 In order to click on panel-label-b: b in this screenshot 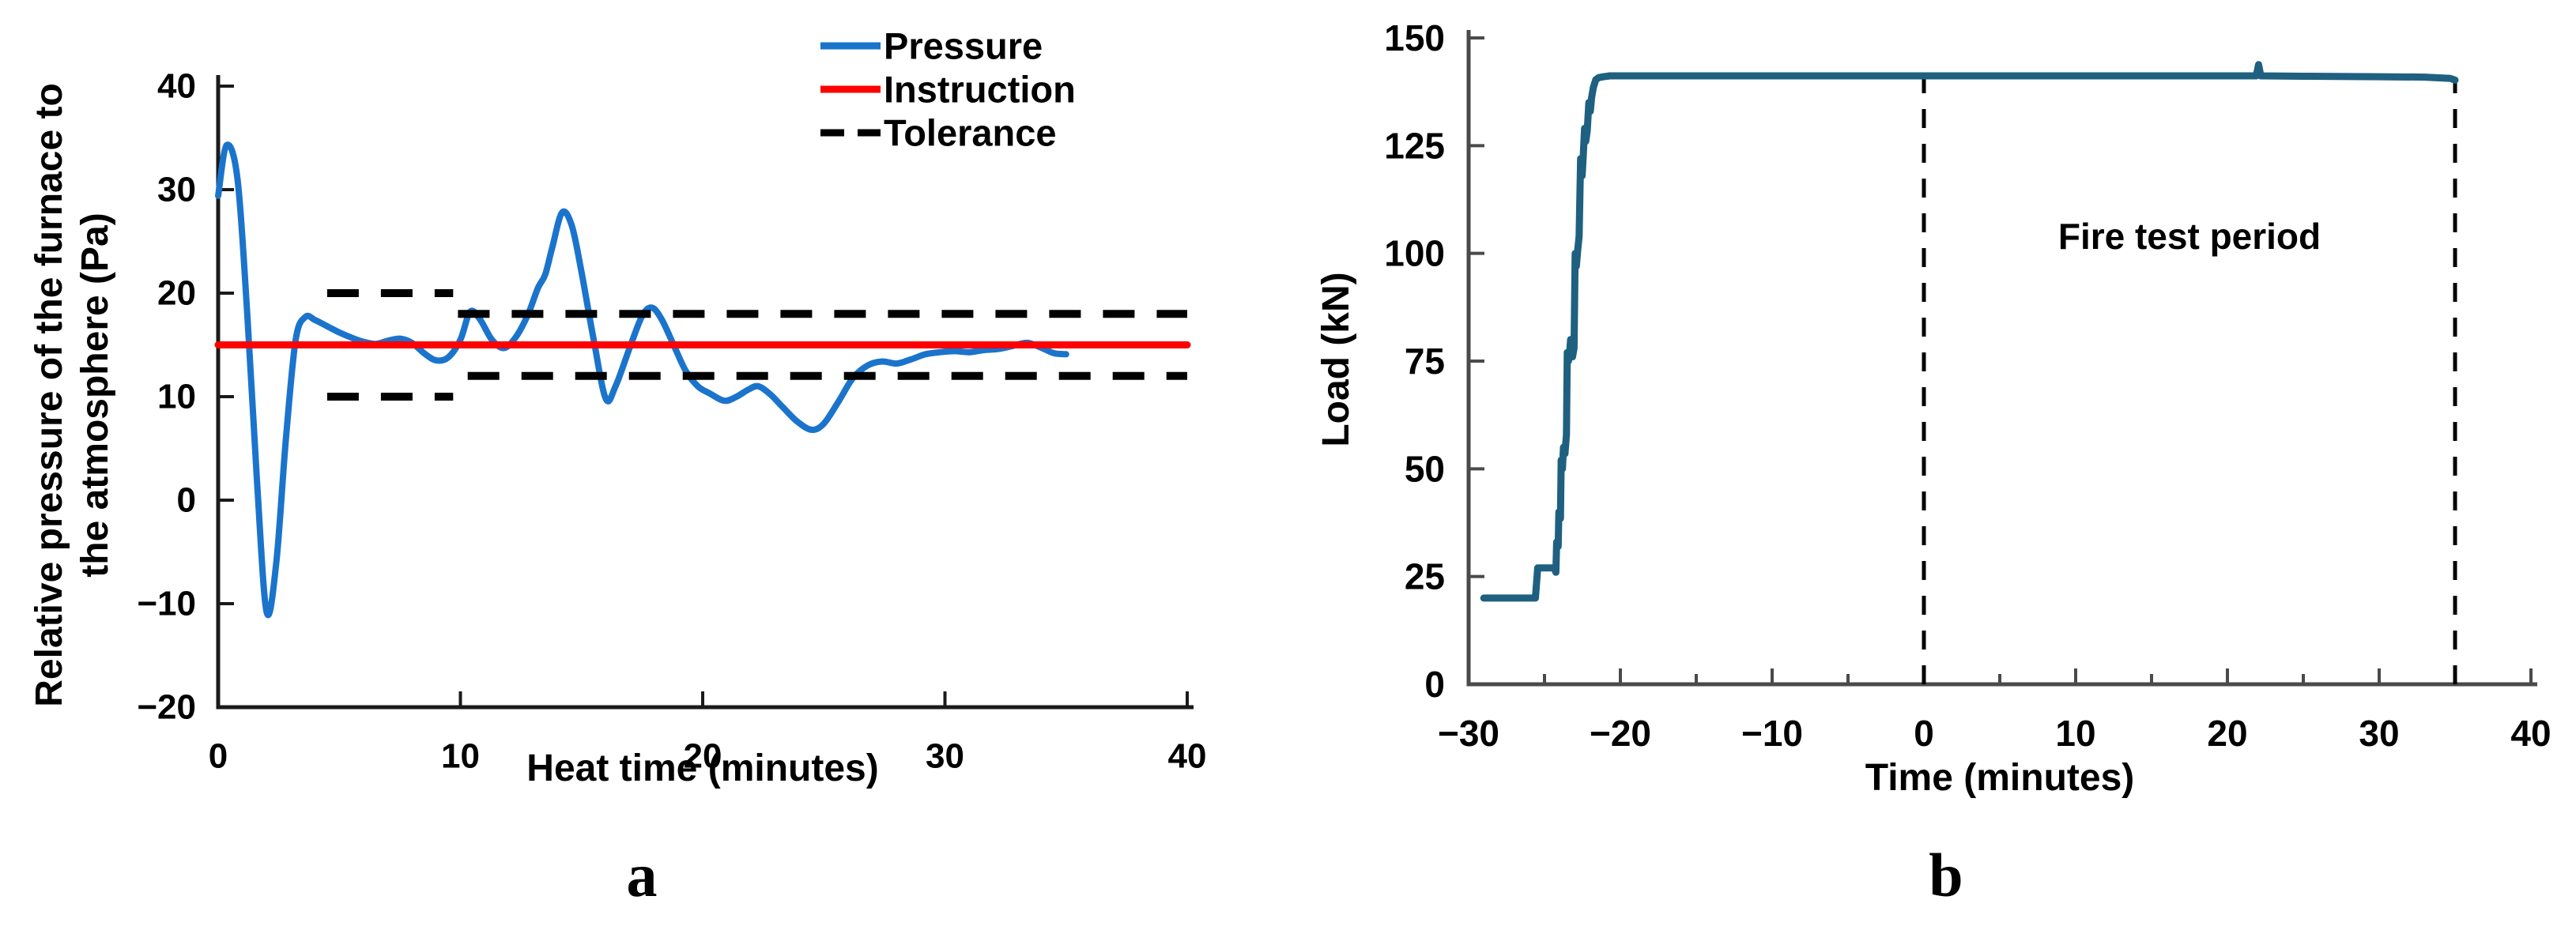, I will do `click(1946, 875)`.